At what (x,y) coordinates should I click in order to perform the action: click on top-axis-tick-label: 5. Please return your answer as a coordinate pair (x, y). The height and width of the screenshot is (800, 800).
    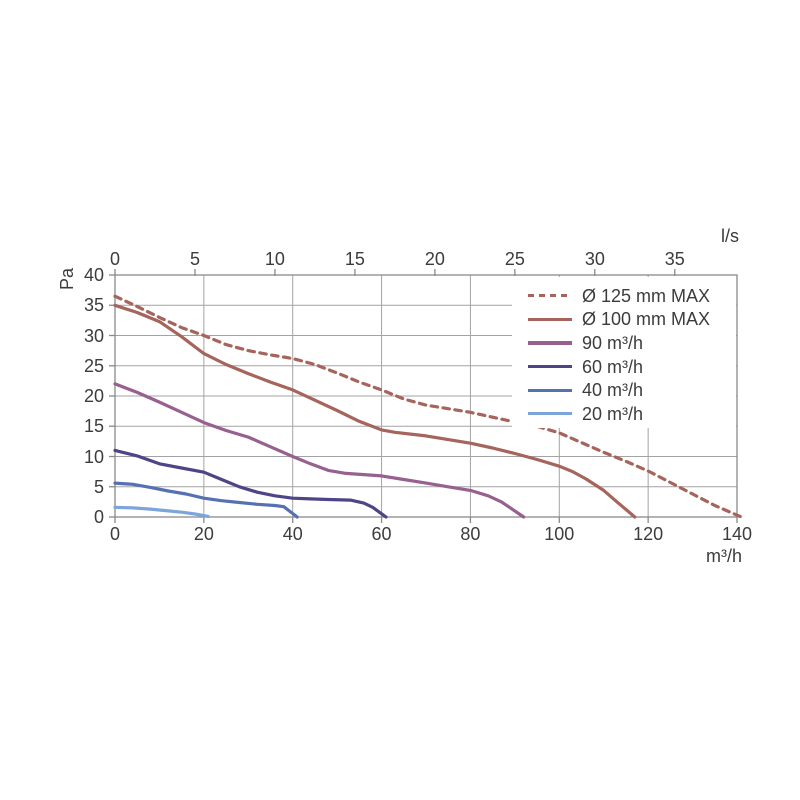
    Looking at the image, I should click on (194, 259).